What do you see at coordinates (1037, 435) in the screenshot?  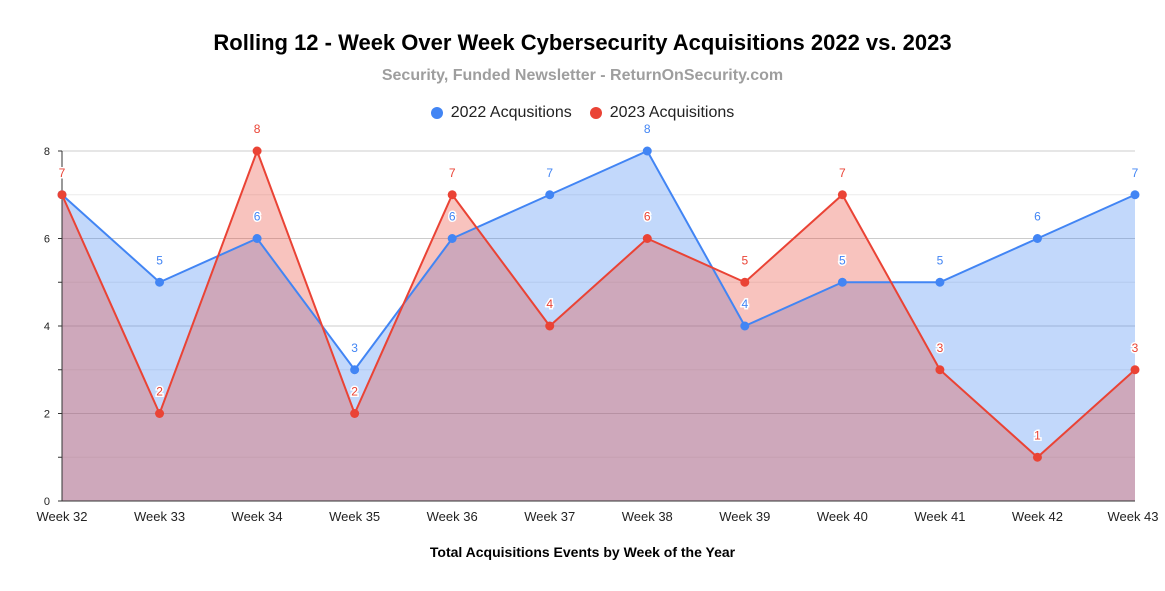 I see `data-label: 1` at bounding box center [1037, 435].